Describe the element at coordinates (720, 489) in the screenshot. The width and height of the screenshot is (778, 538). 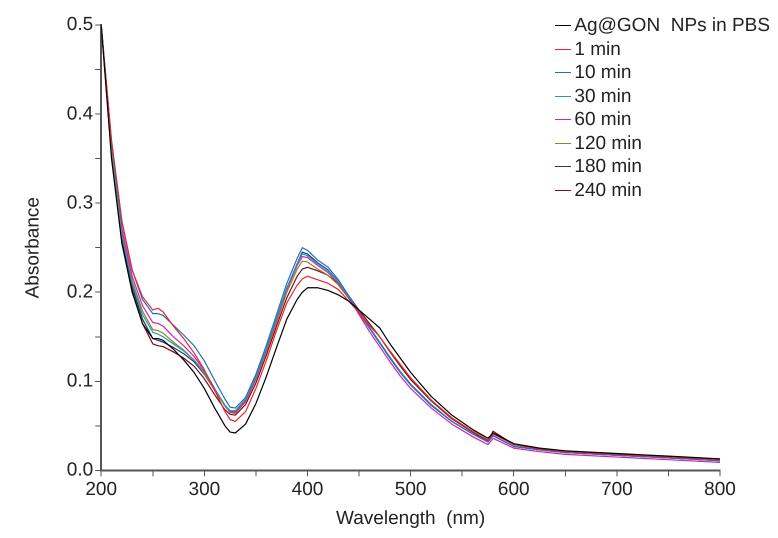
I see `x-tick-label: 800` at that location.